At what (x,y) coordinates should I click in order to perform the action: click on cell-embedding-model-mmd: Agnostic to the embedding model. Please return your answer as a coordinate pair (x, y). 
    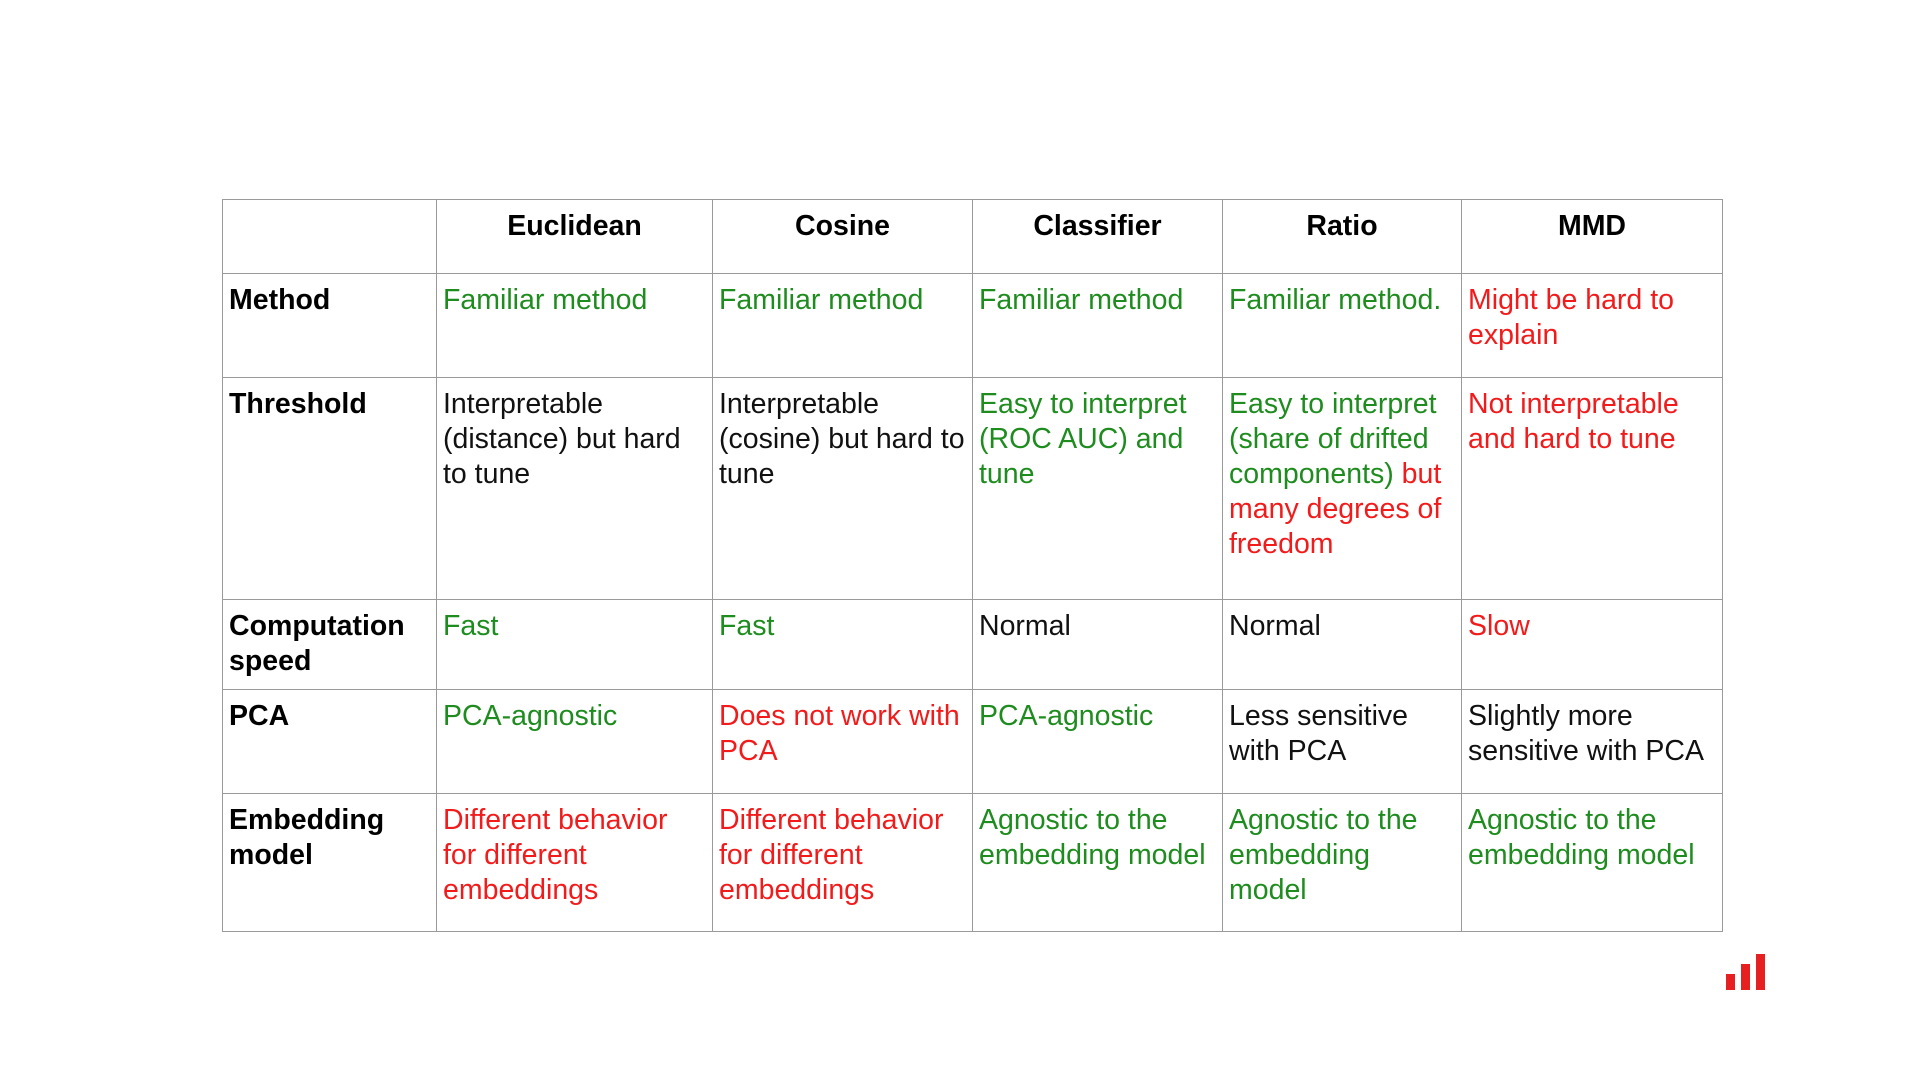
    Looking at the image, I should click on (1592, 862).